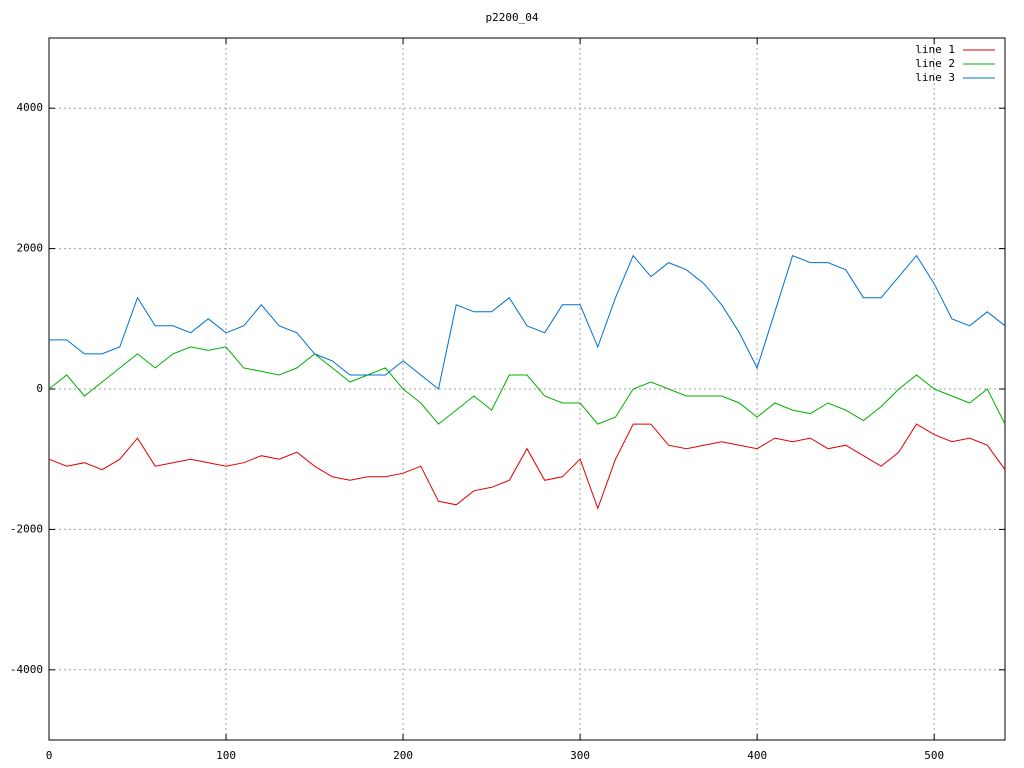  Describe the element at coordinates (935, 49) in the screenshot. I see `legend-label: line 1` at that location.